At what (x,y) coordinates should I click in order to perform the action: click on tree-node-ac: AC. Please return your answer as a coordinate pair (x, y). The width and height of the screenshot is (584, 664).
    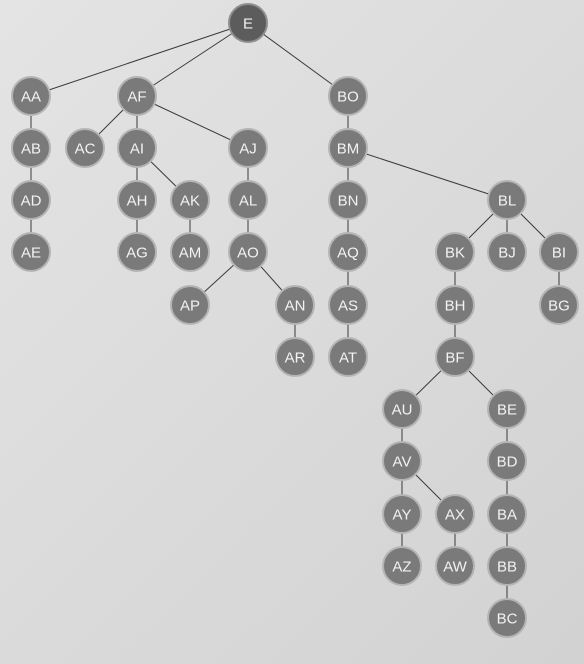
    Looking at the image, I should click on (85, 148).